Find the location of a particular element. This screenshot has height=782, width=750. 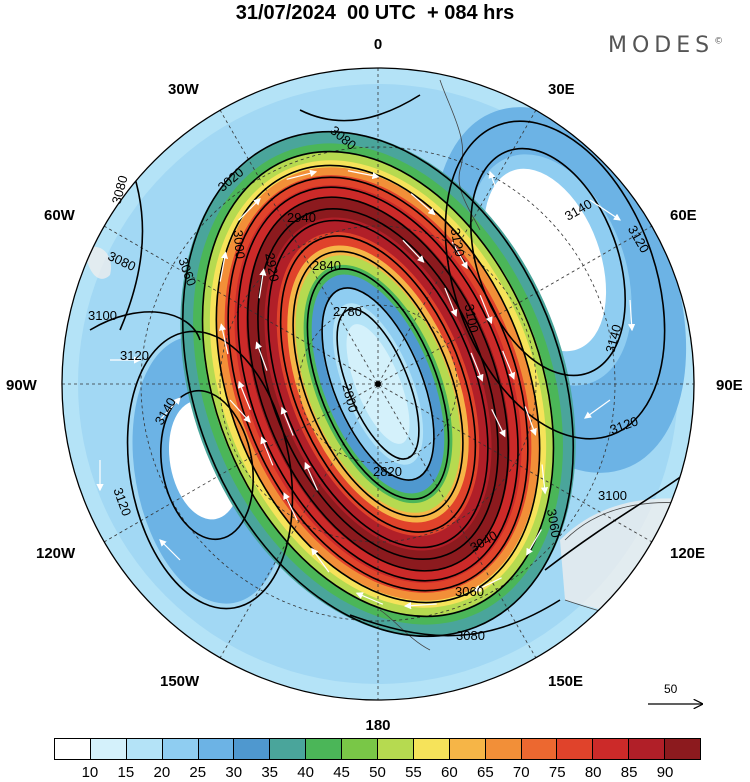

lon-label-90e: 90E is located at coordinates (729, 385).